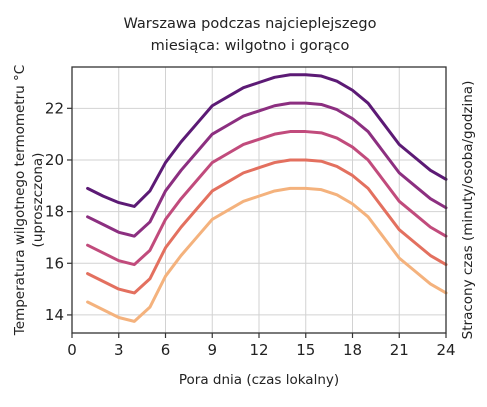 The image size is (487, 407). What do you see at coordinates (72, 350) in the screenshot?
I see `x-tick-label: 0` at bounding box center [72, 350].